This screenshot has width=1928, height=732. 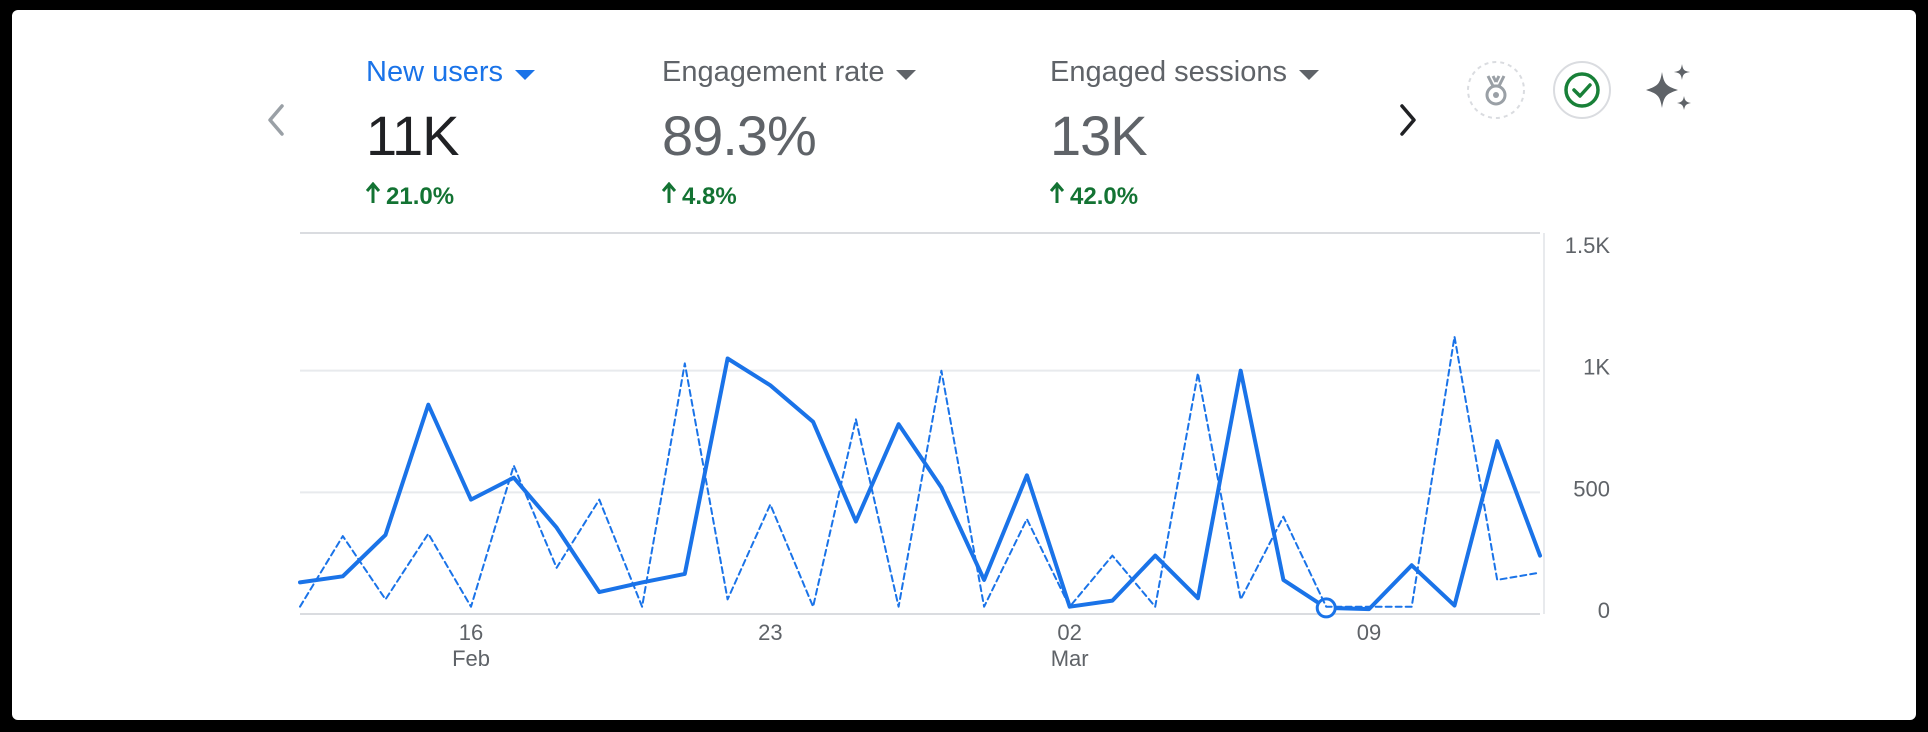 I want to click on next-metrics-button, so click(x=1407, y=120).